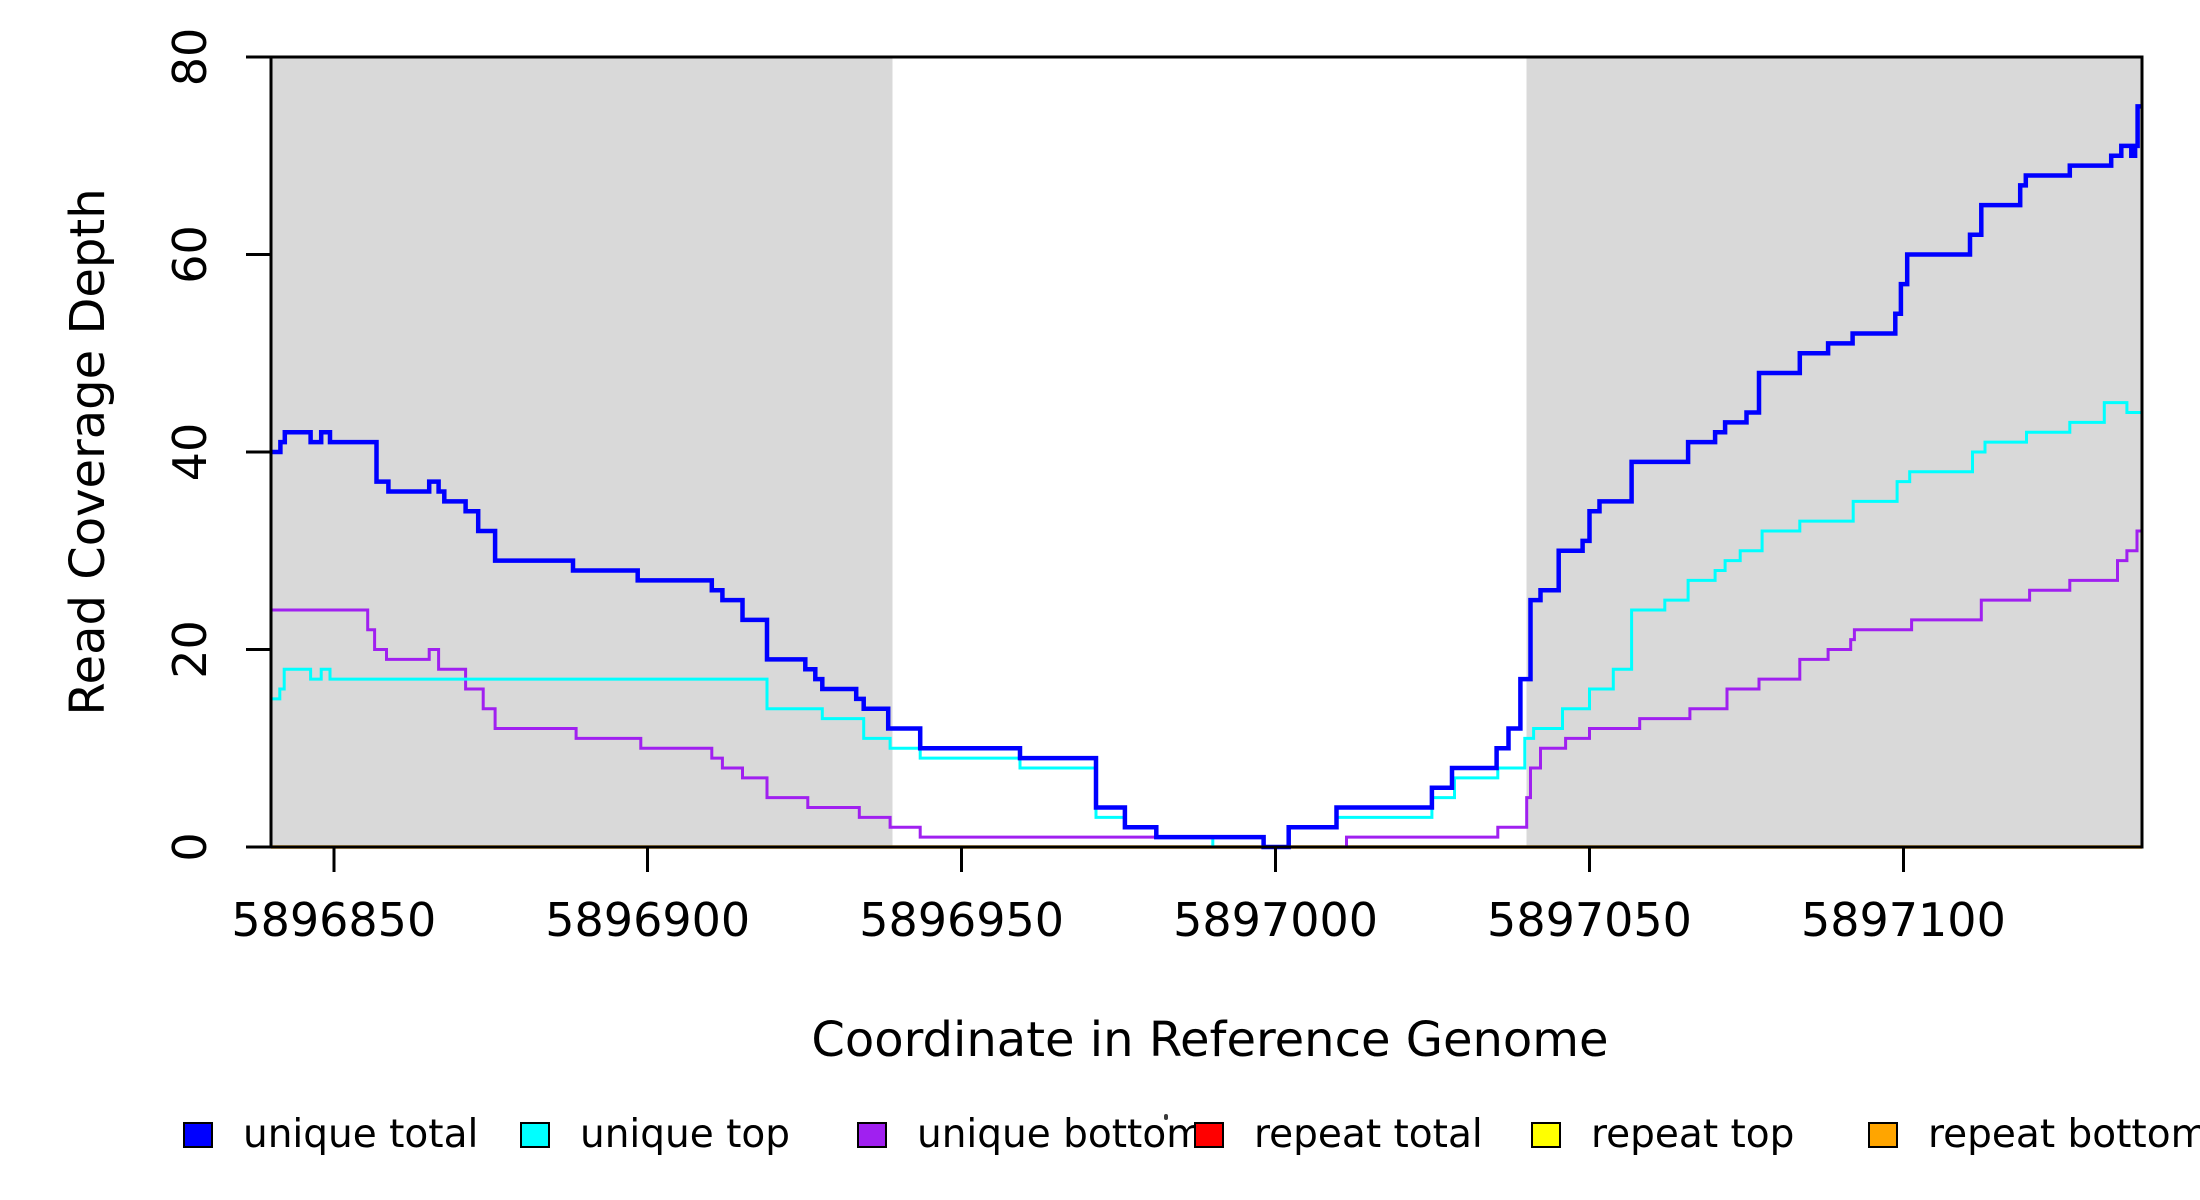 This screenshot has width=2200, height=1200. Describe the element at coordinates (2064, 1134) in the screenshot. I see `legend-label: repeat bottom` at that location.